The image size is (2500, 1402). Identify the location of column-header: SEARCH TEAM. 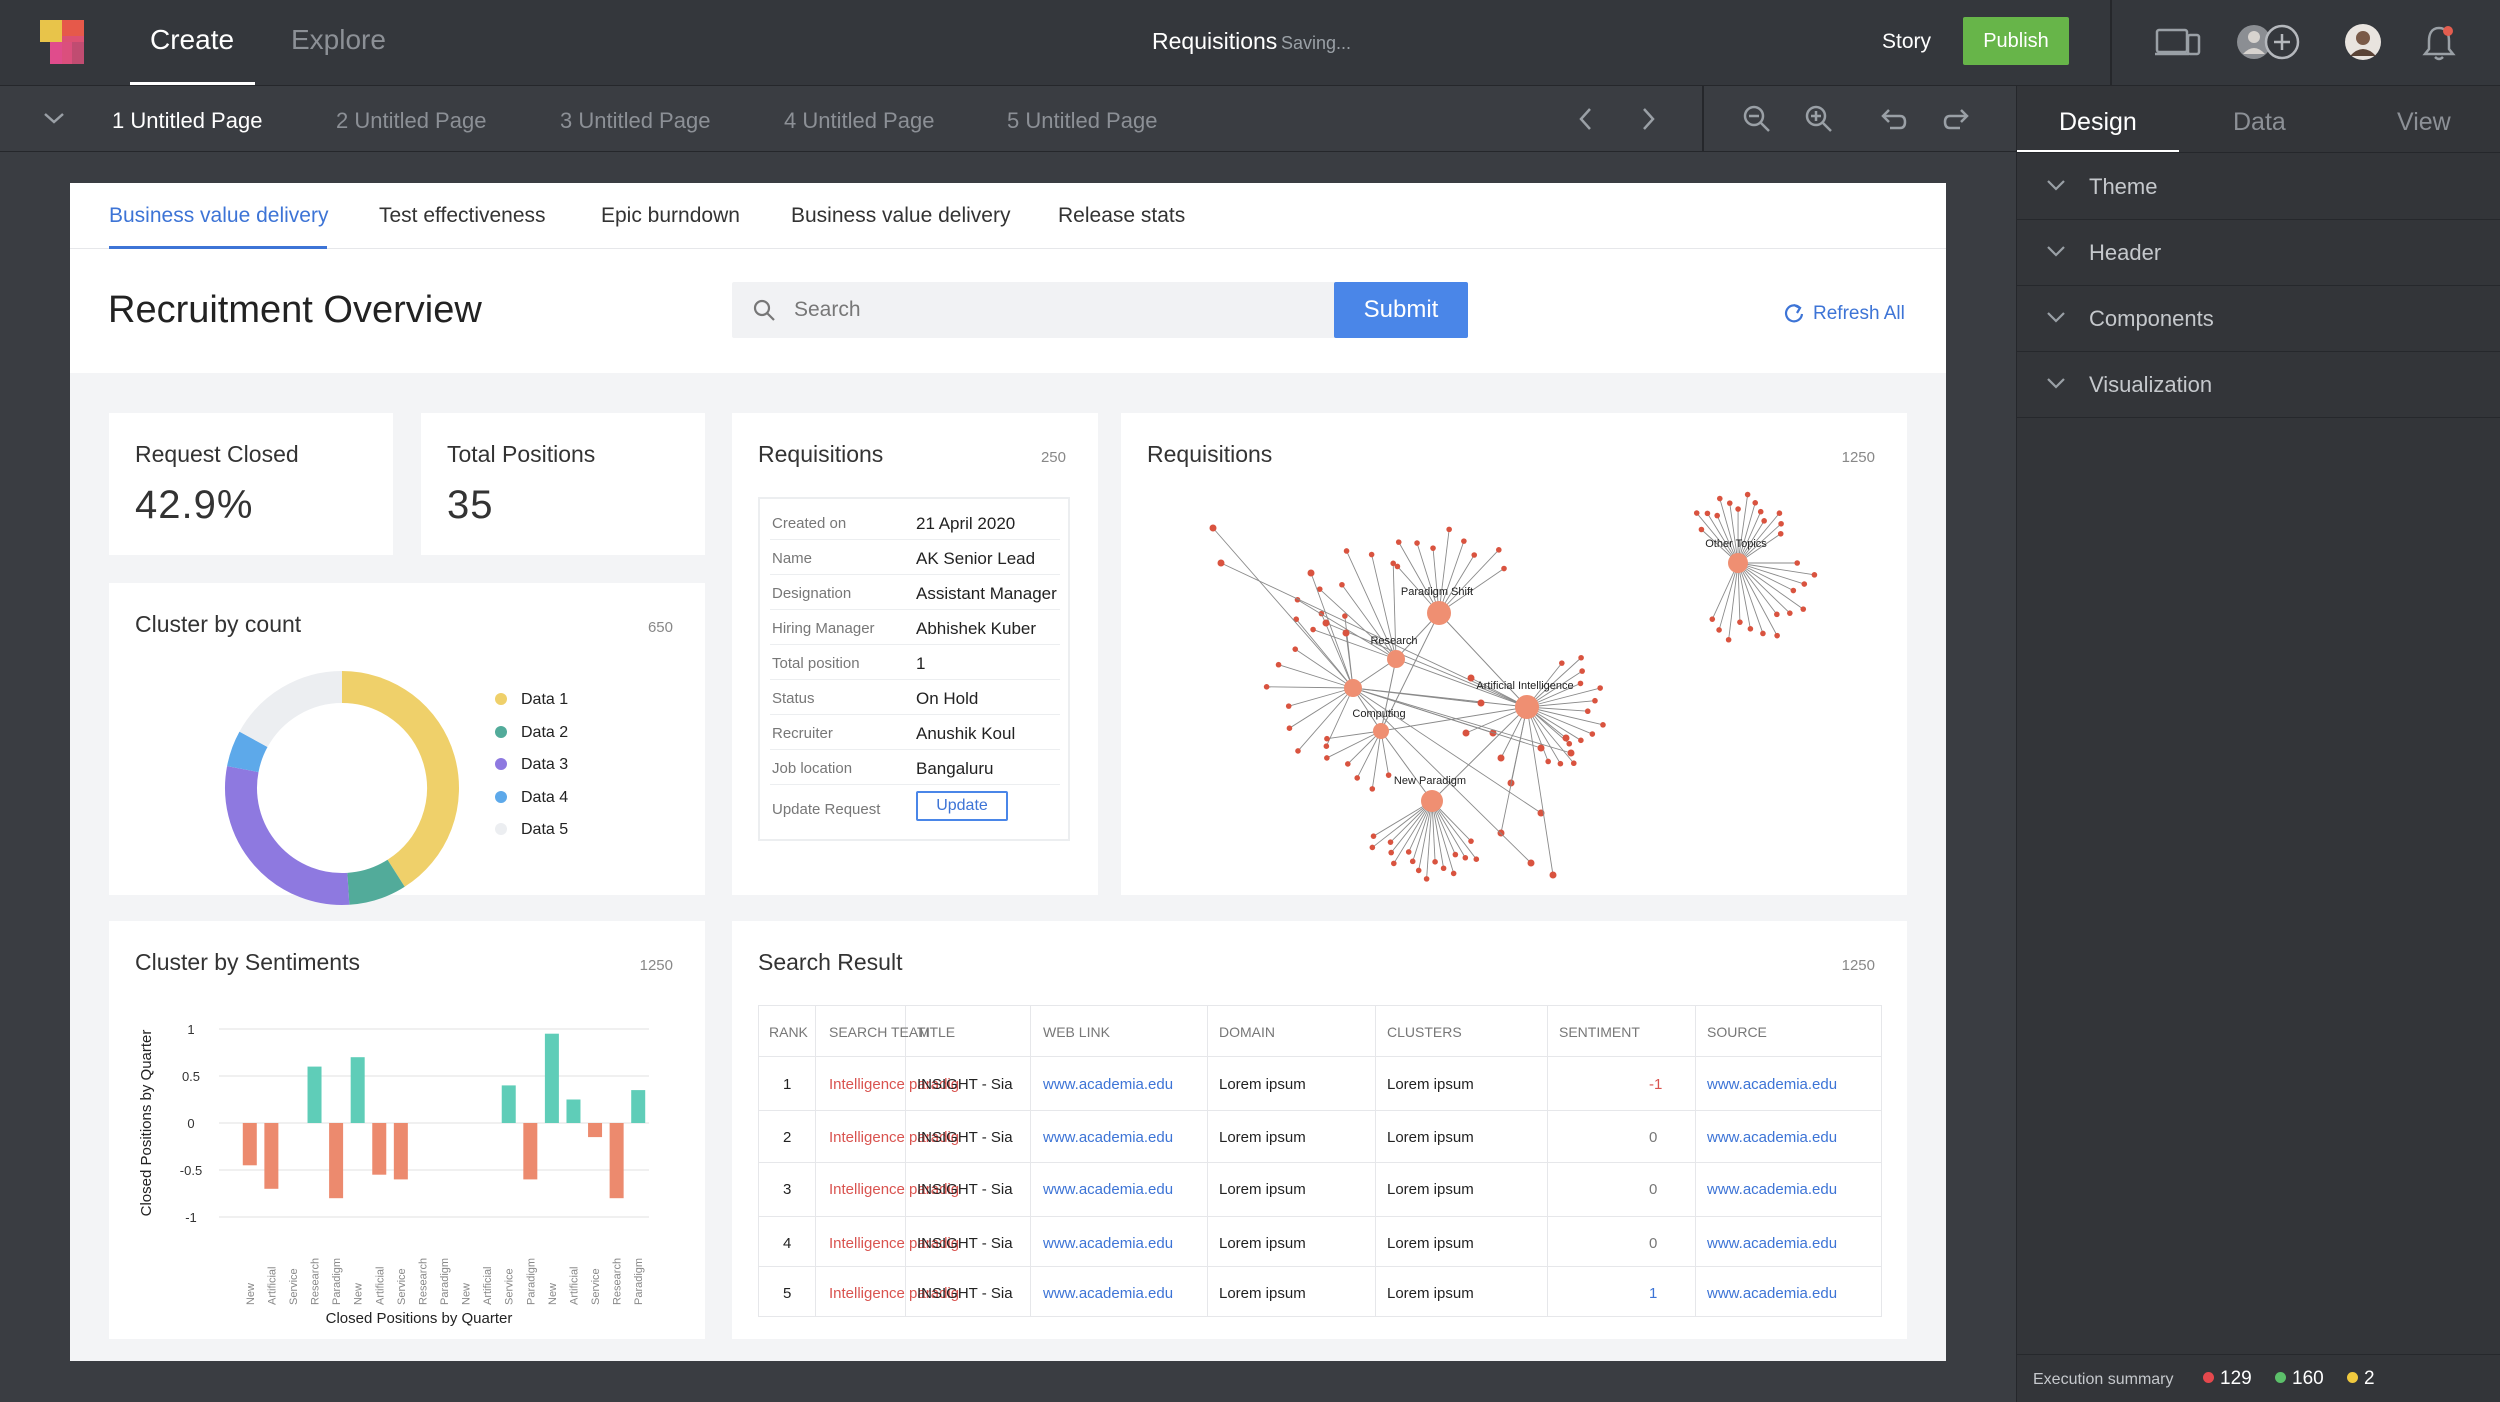
(879, 1032).